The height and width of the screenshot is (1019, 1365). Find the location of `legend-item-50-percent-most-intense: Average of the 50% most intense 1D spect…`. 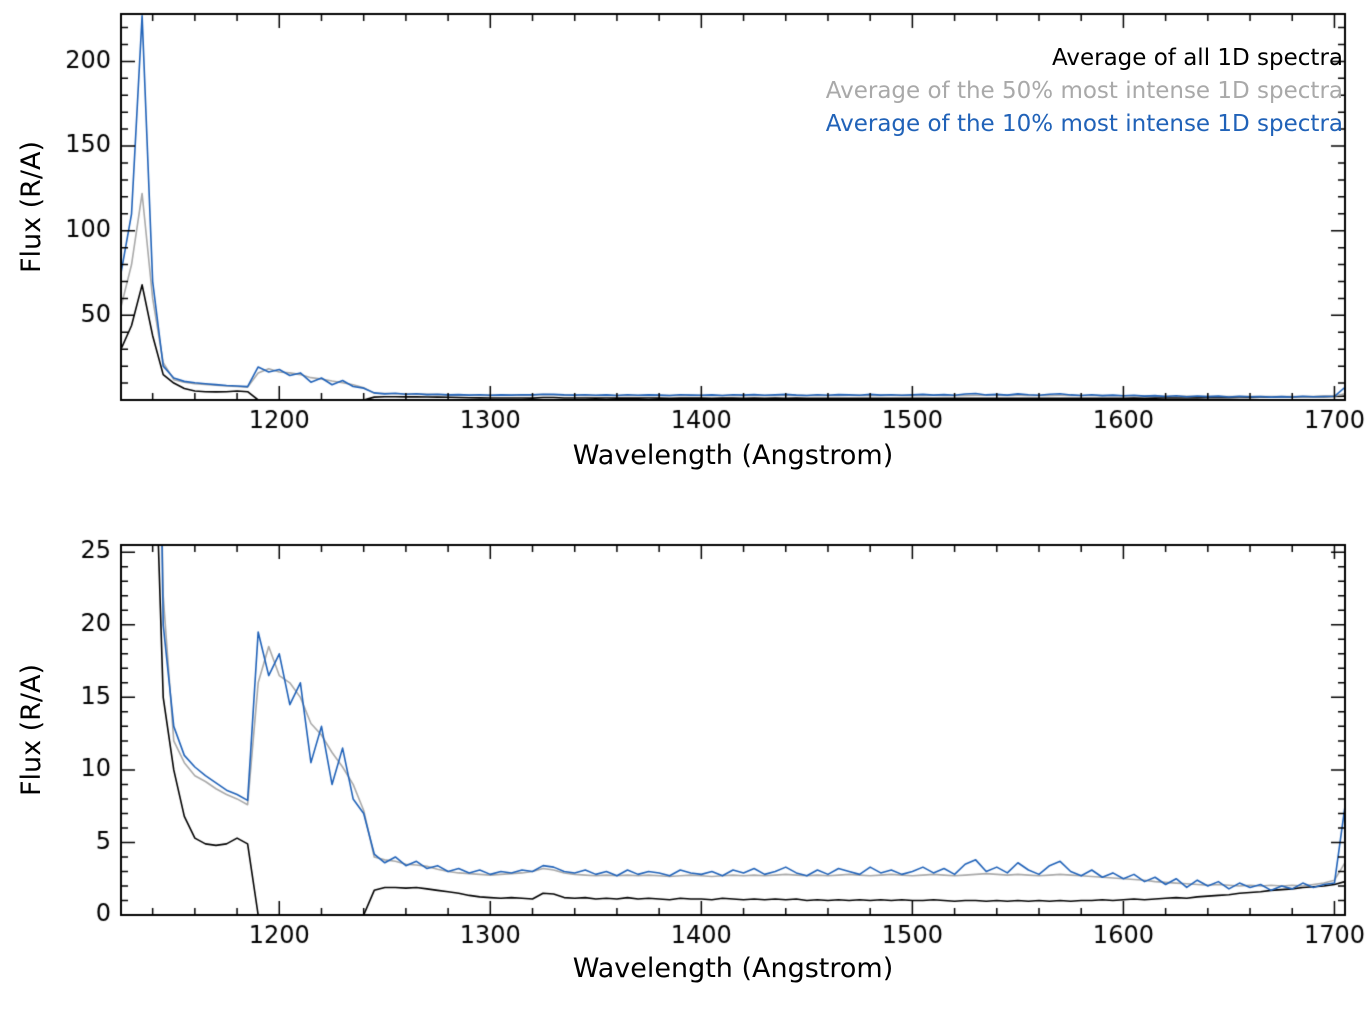

legend-item-50-percent-most-intense: Average of the 50% most intense 1D spect… is located at coordinates (1084, 91).